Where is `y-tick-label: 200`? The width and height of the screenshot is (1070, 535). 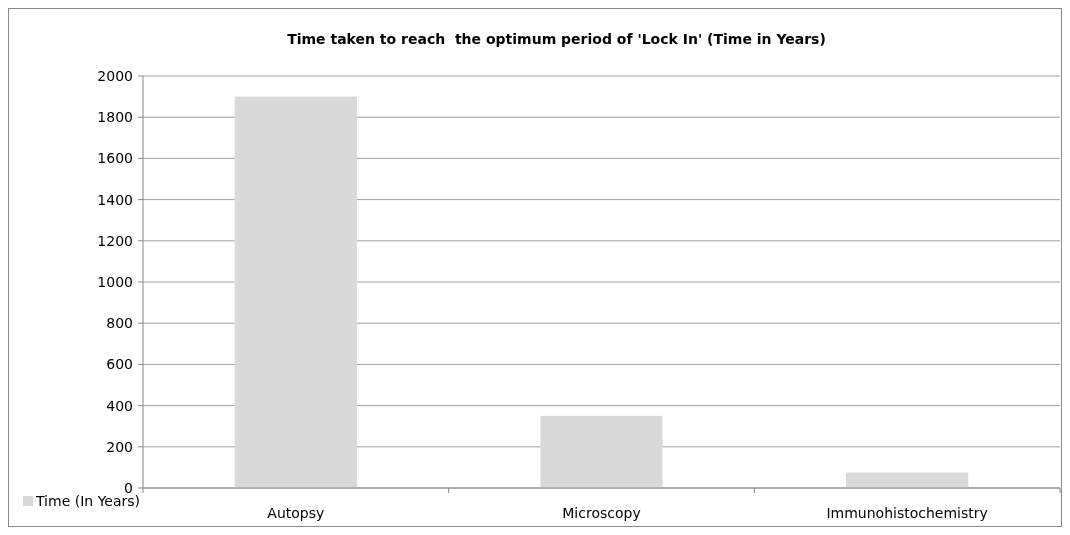 y-tick-label: 200 is located at coordinates (119, 446).